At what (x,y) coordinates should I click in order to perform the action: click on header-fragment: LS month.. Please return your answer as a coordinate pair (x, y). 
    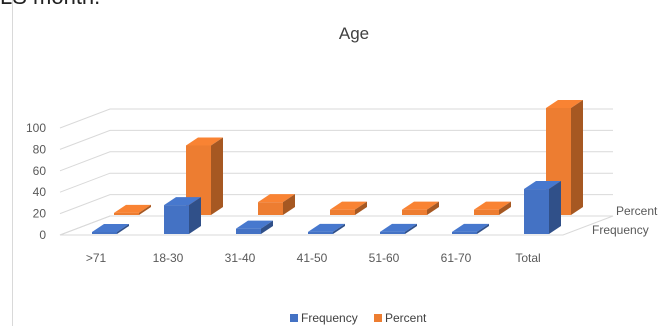
    Looking at the image, I should click on (50, 5).